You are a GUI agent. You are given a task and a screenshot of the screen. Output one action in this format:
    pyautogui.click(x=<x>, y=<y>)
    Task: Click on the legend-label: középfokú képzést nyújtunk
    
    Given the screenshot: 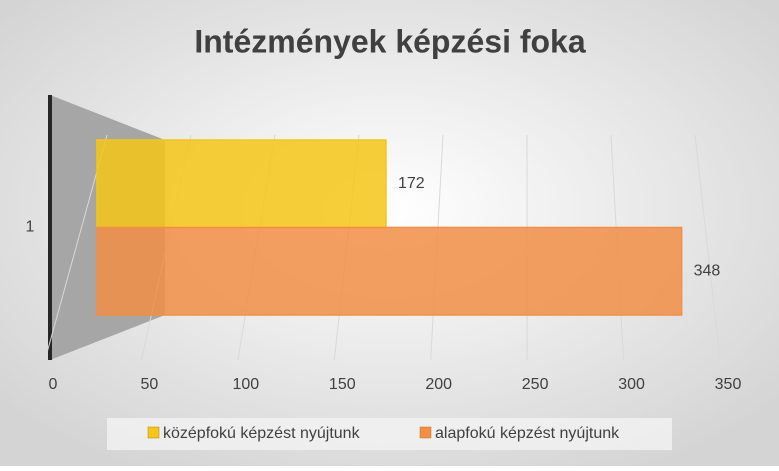 What is the action you would take?
    pyautogui.click(x=262, y=433)
    